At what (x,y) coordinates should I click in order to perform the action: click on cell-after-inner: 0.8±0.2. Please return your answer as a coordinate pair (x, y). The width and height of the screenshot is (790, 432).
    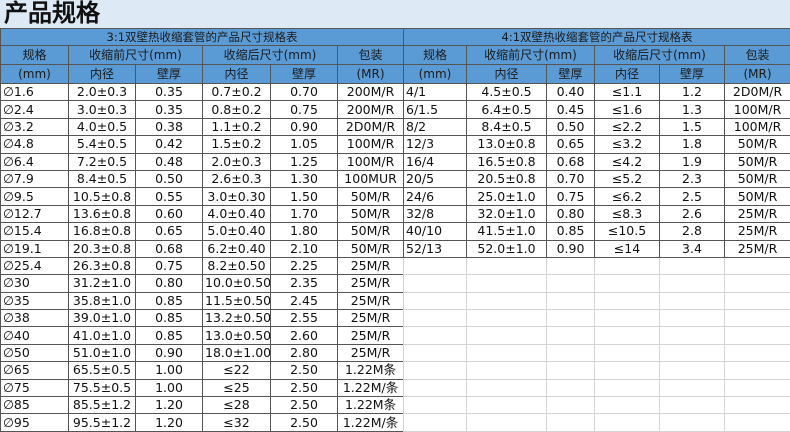
    Looking at the image, I should click on (237, 109).